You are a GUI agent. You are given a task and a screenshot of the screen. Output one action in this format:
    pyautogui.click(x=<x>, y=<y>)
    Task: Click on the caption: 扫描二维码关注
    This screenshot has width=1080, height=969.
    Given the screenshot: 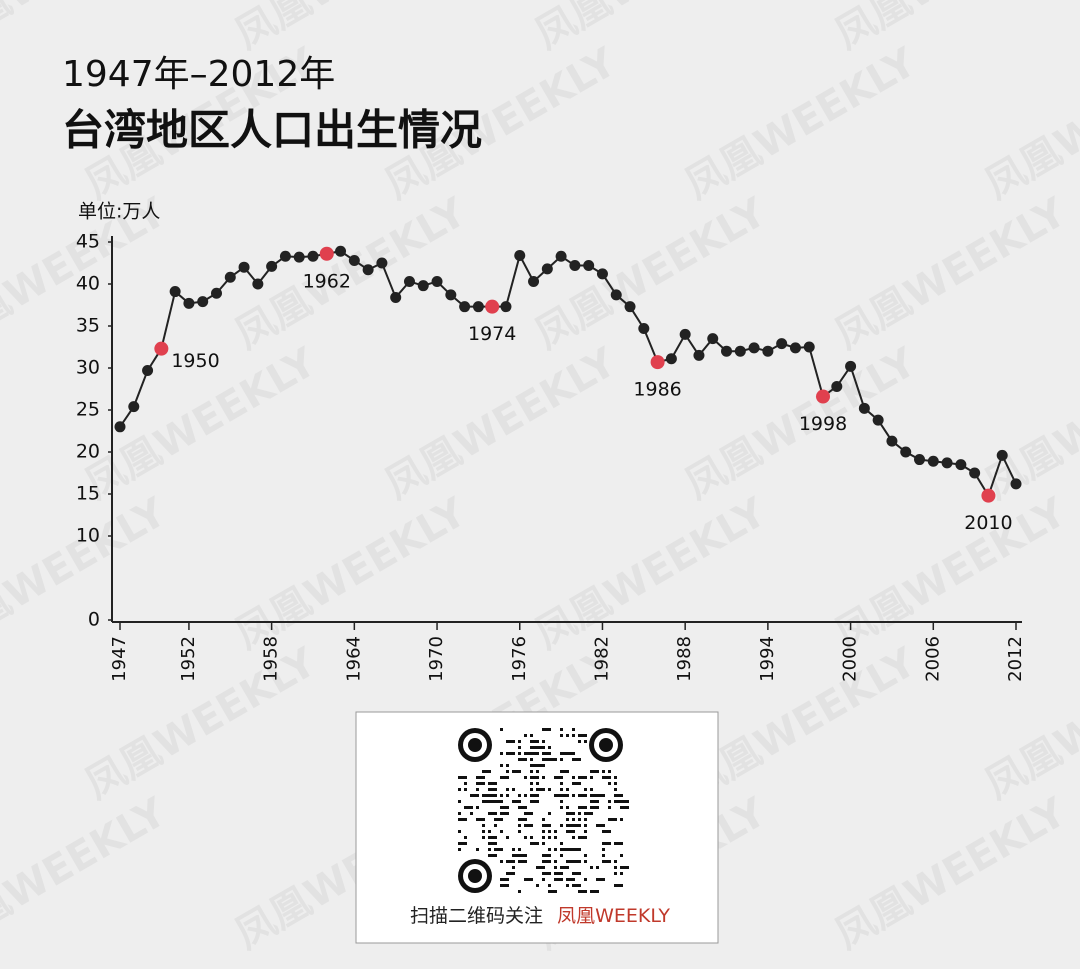 What is the action you would take?
    pyautogui.click(x=476, y=916)
    